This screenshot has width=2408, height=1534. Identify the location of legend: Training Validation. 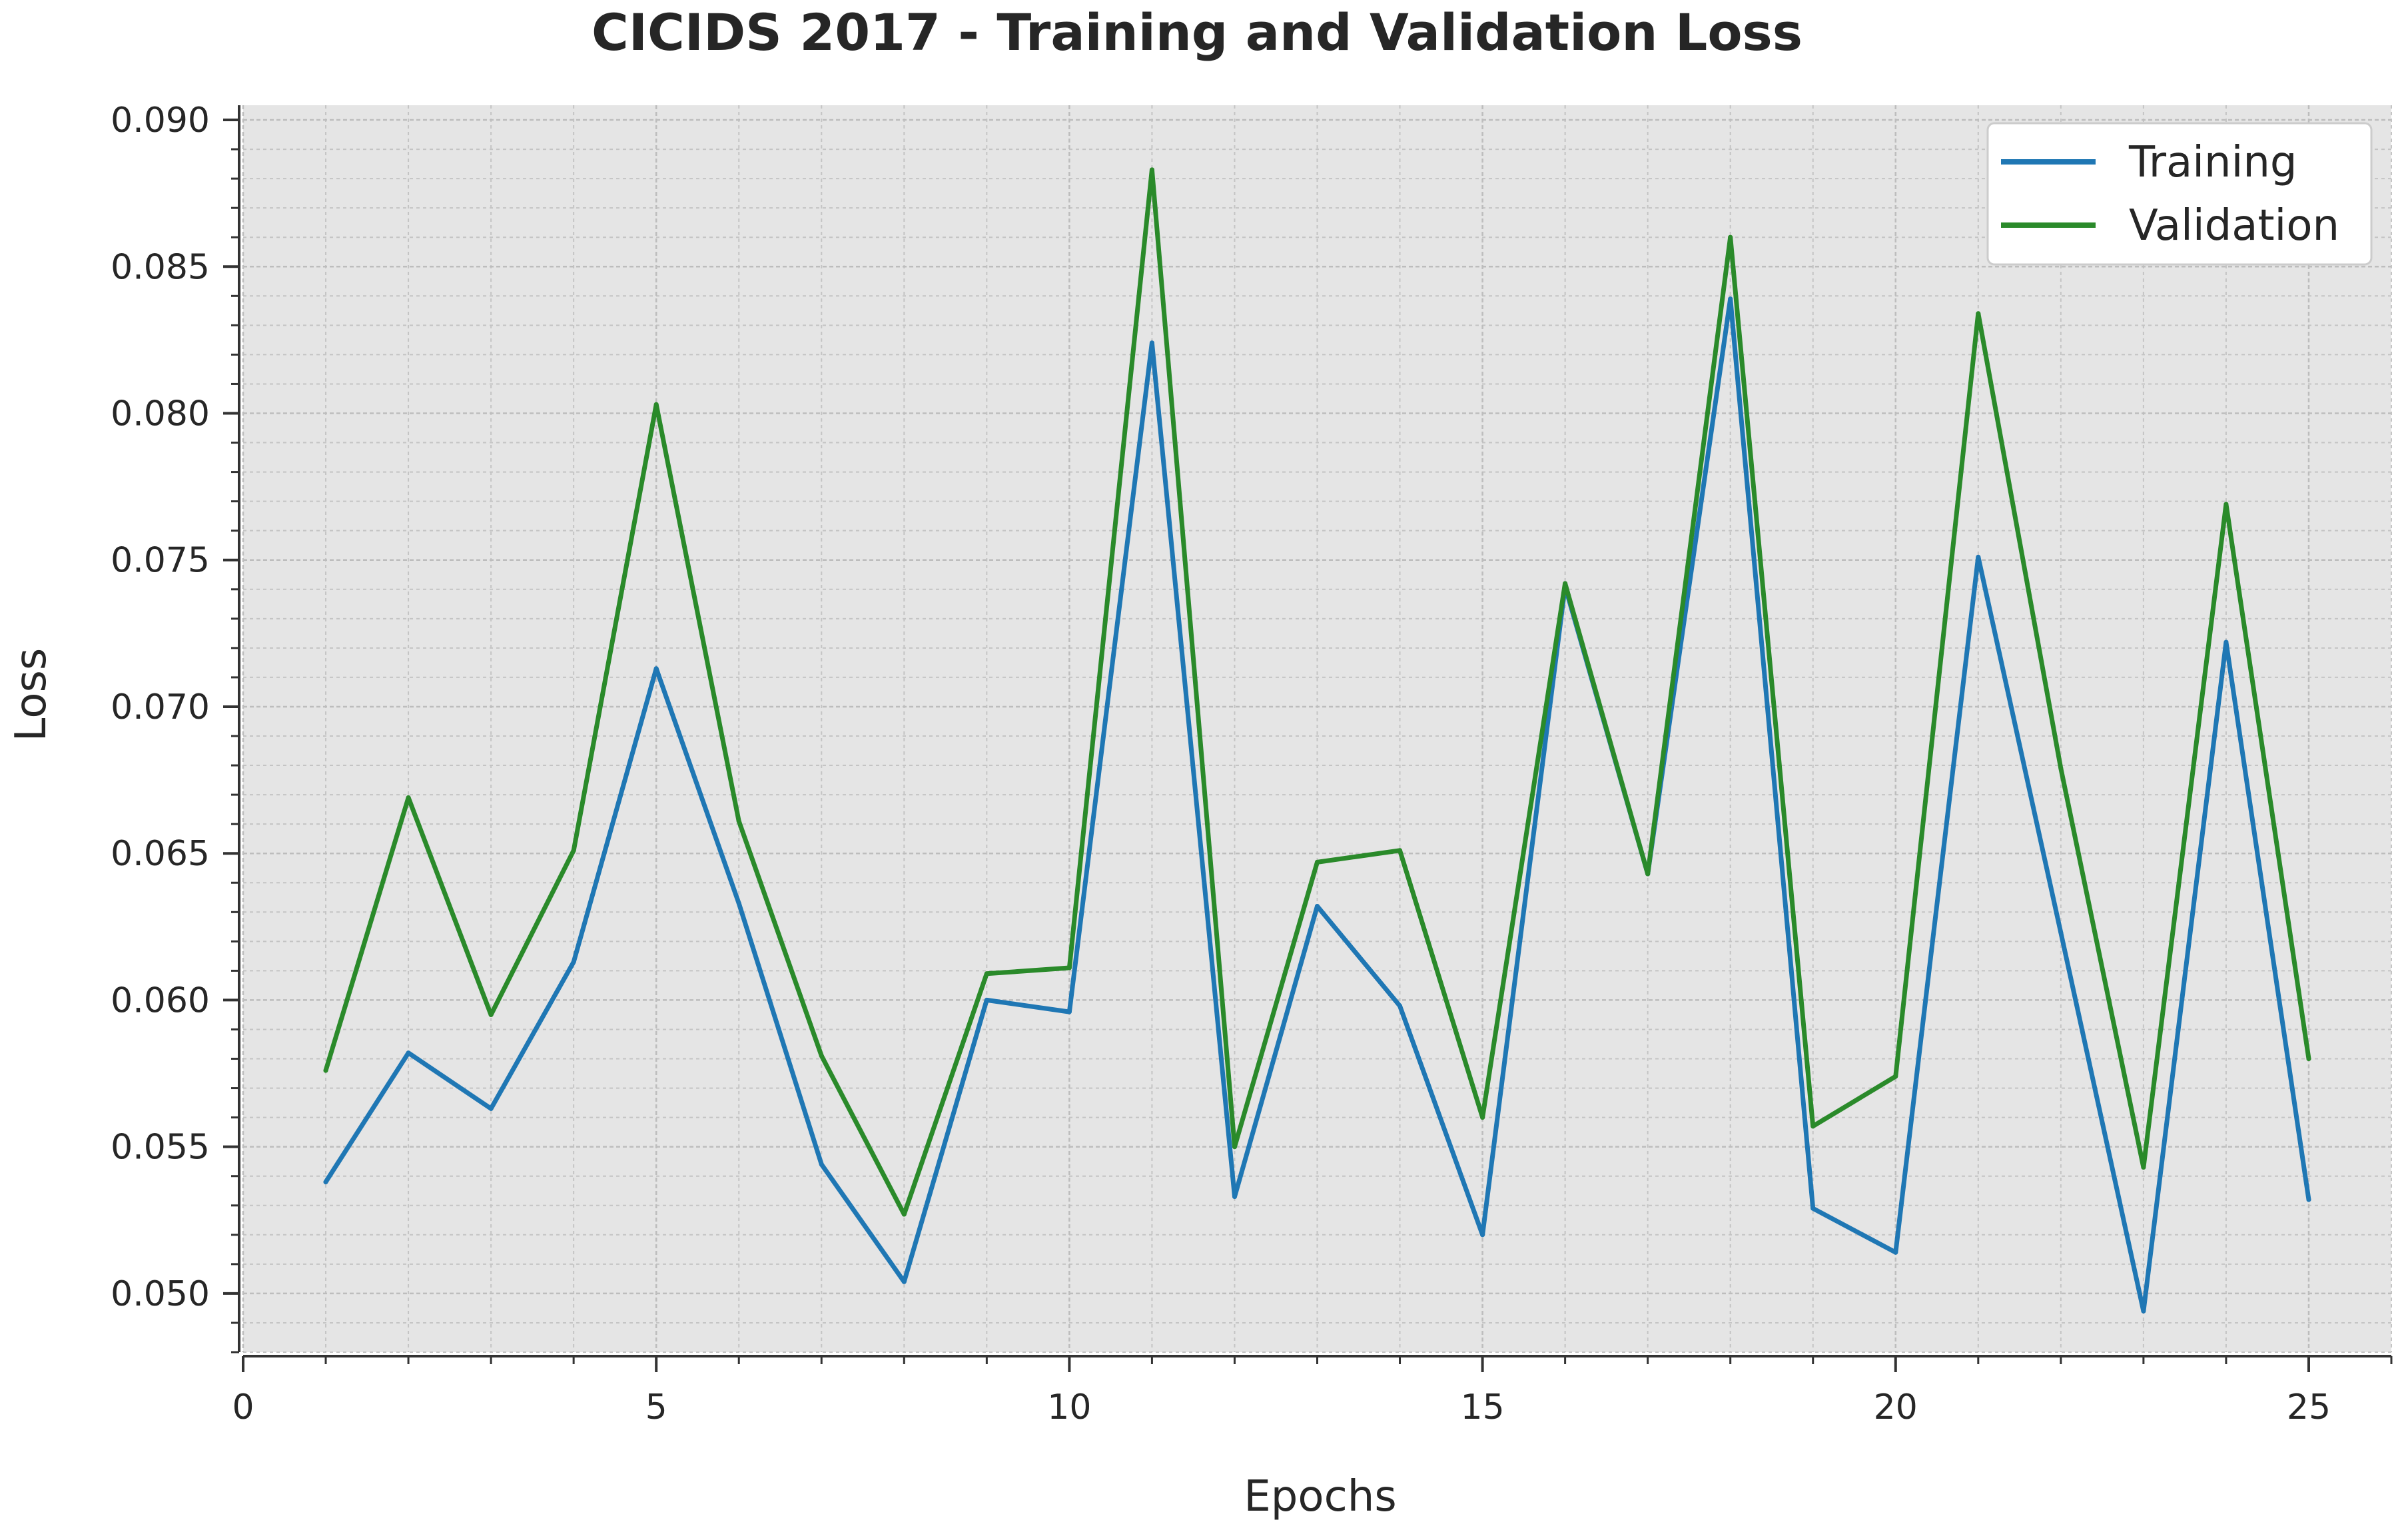
(2179, 194).